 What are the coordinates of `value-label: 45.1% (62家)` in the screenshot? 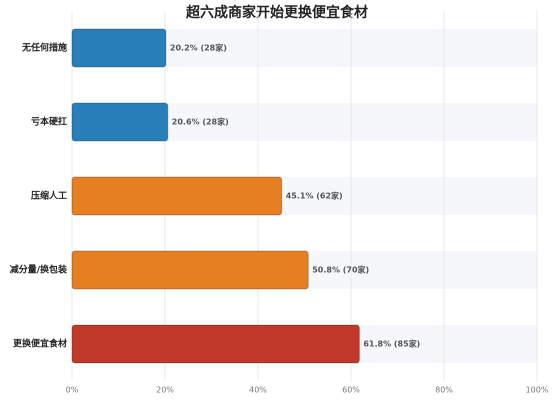 It's located at (314, 196).